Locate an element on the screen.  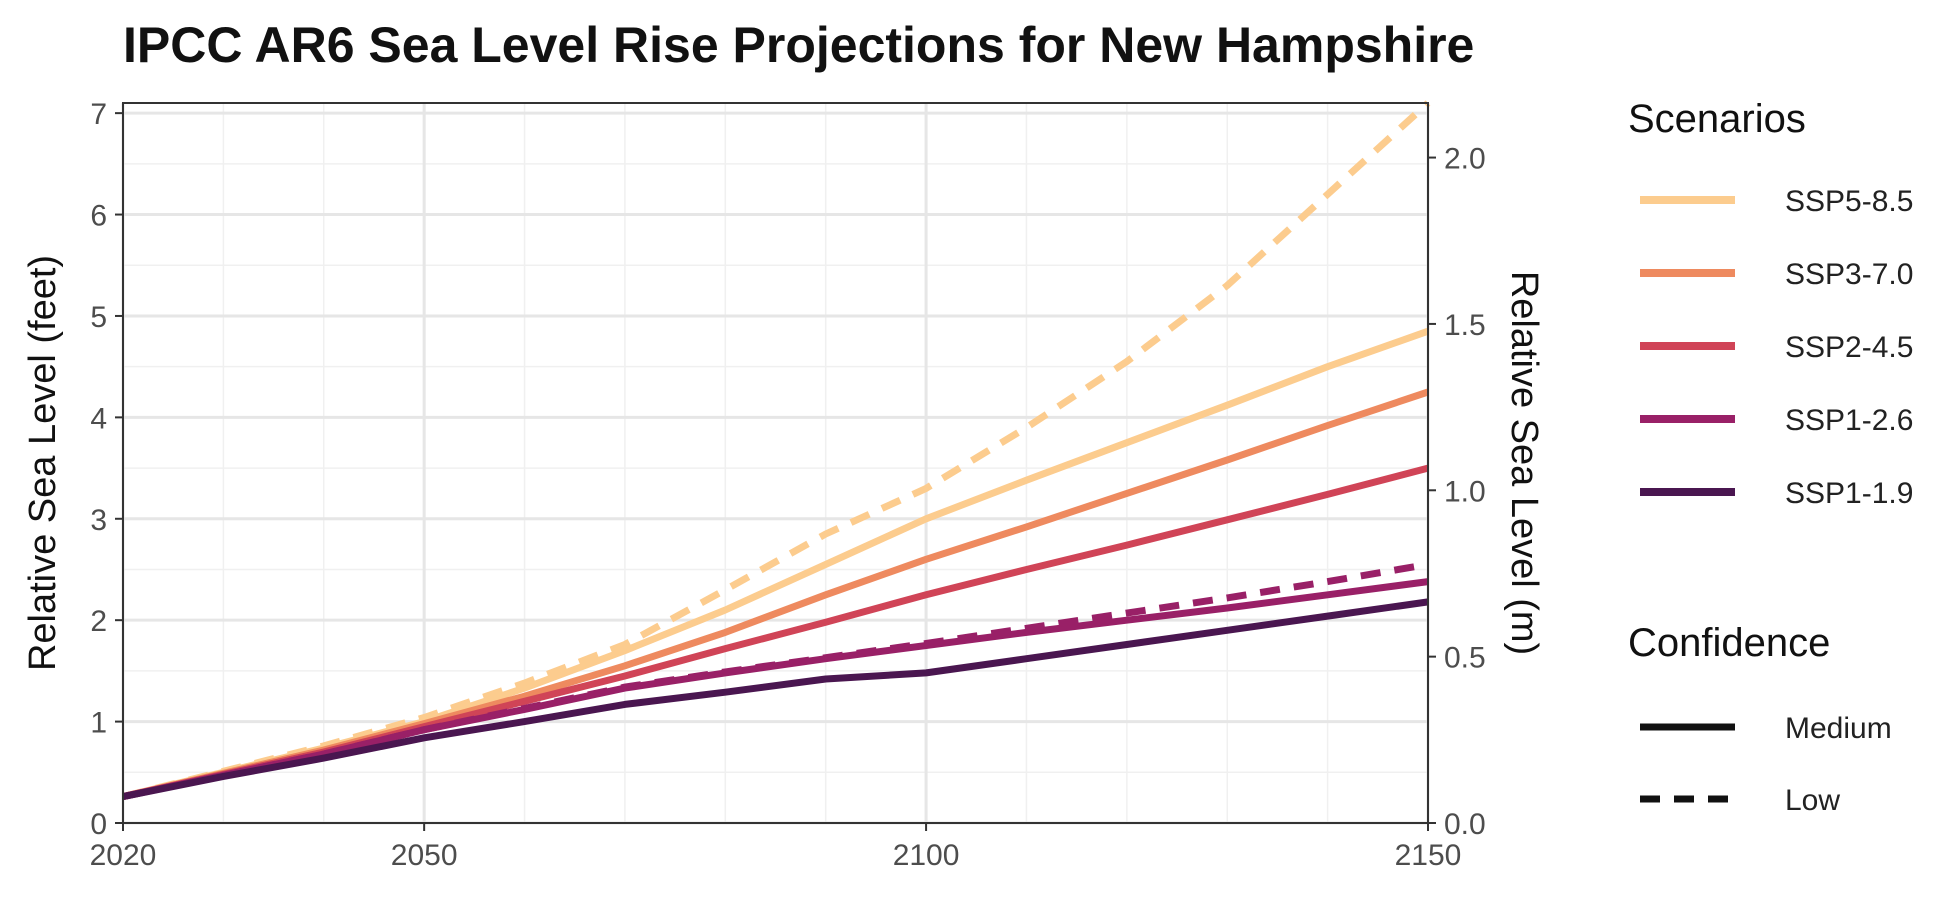
y-tick-label-left: 0 is located at coordinates (98, 824).